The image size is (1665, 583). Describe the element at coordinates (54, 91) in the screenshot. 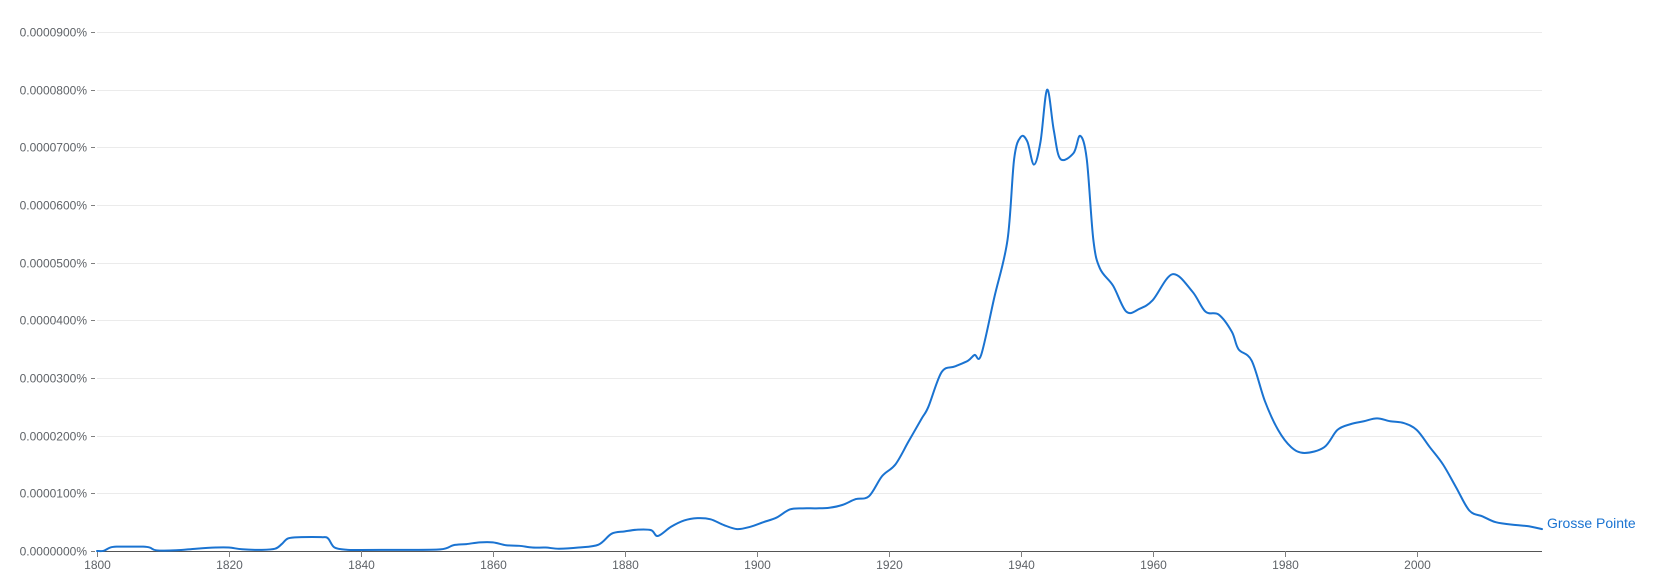

I see `y-tick-label: 0.0000800%` at that location.